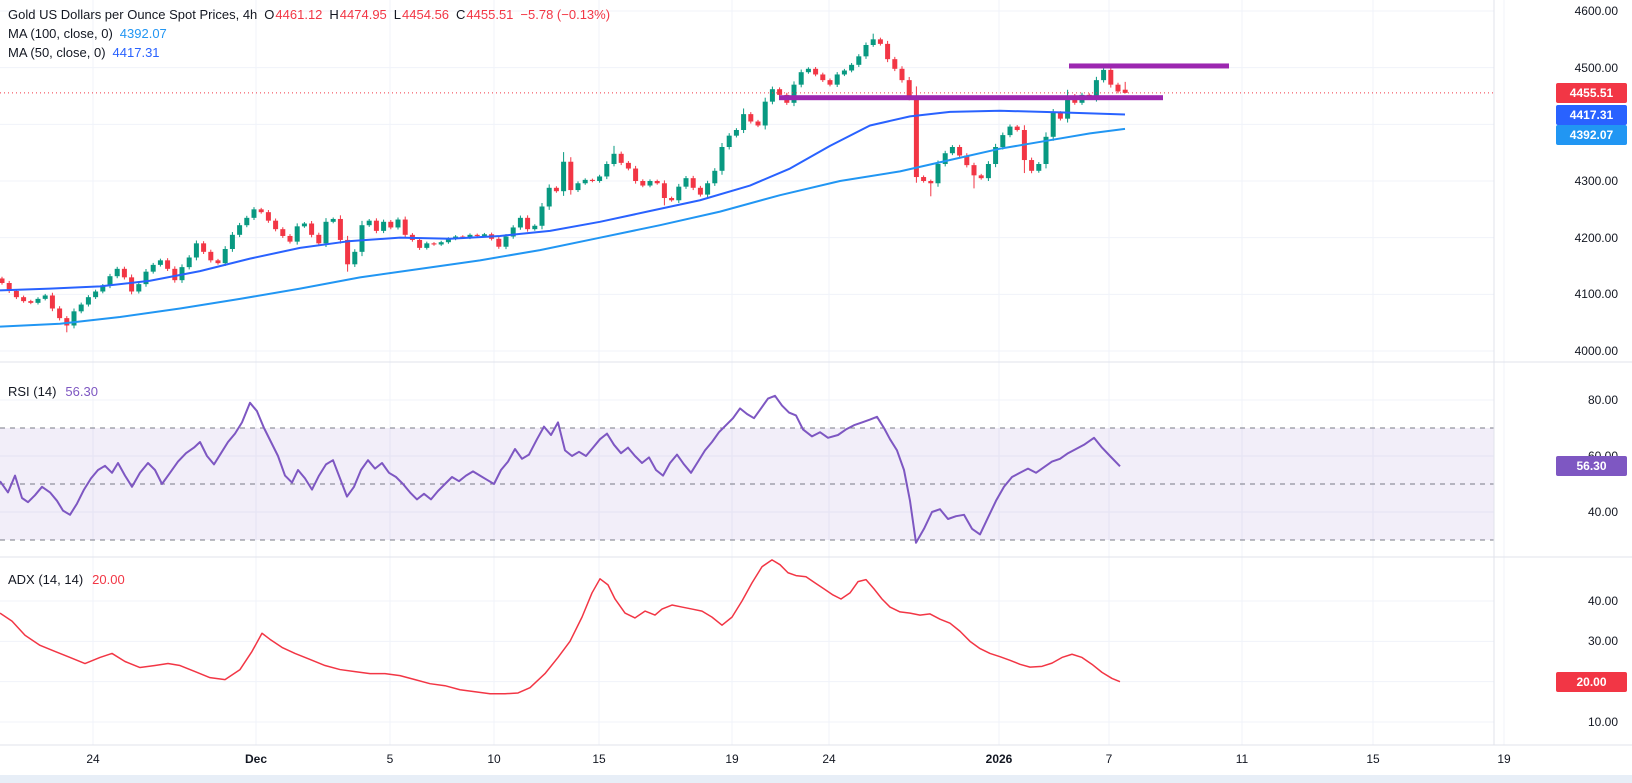 The height and width of the screenshot is (783, 1632). I want to click on ma100-label: MA (100, close, 0), so click(60, 33).